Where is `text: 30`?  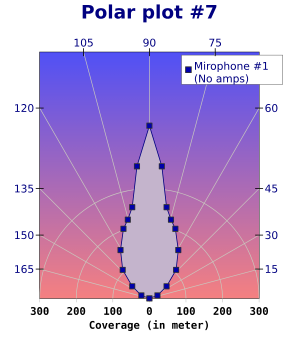 text: 30 is located at coordinates (272, 235).